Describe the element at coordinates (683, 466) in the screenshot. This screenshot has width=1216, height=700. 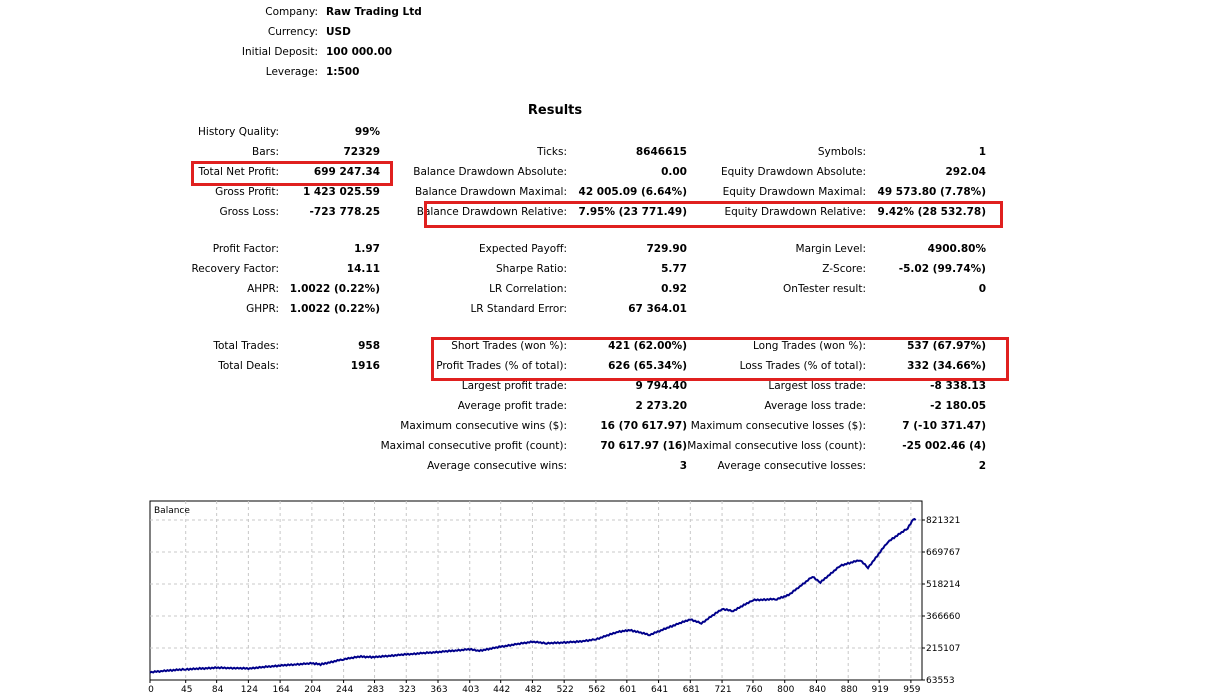
I see `stat-value: 3` at that location.